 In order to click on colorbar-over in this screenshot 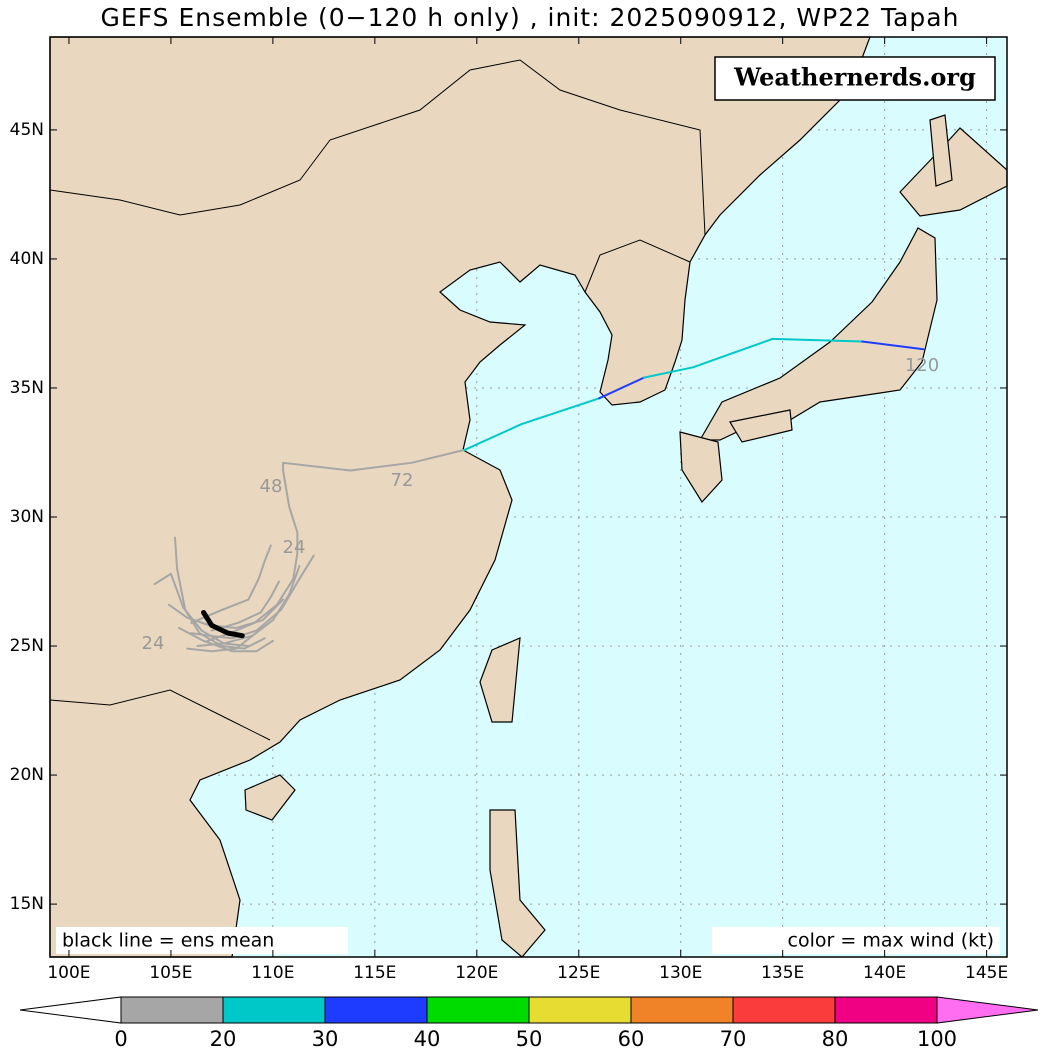, I will do `click(987, 1010)`.